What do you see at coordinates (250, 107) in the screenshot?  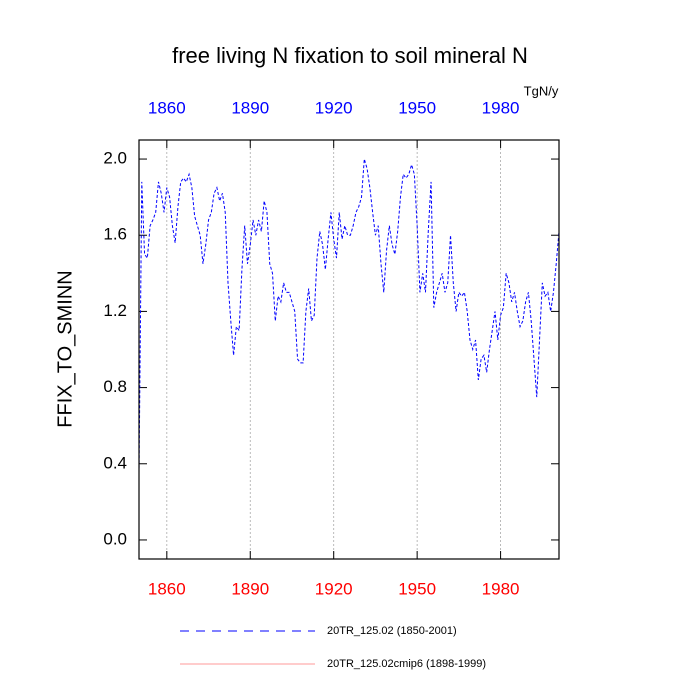 I see `x-top-tick-label: 1890` at bounding box center [250, 107].